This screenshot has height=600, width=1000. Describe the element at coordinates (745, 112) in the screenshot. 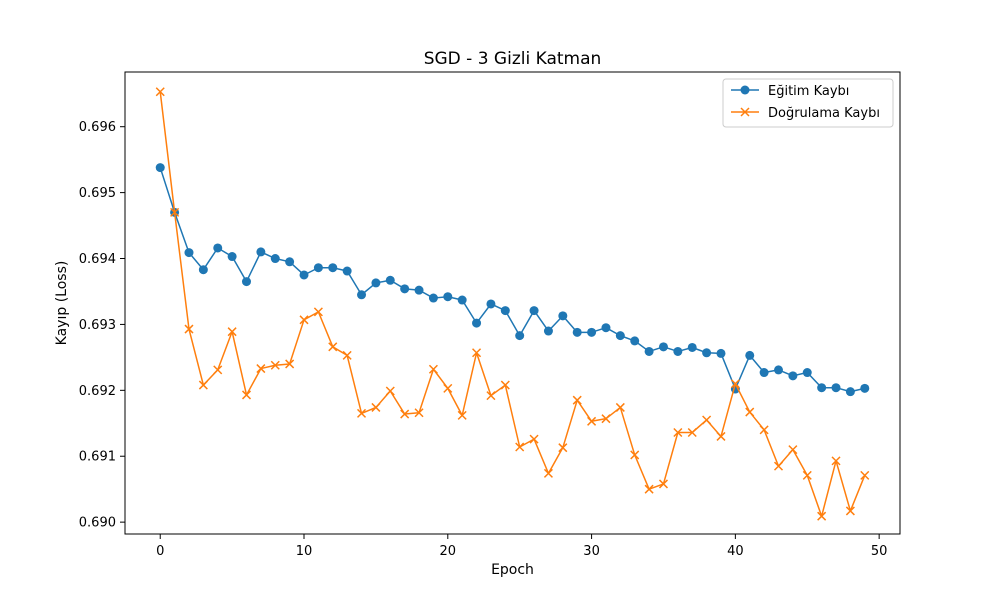

I see `legend-marker-val` at that location.